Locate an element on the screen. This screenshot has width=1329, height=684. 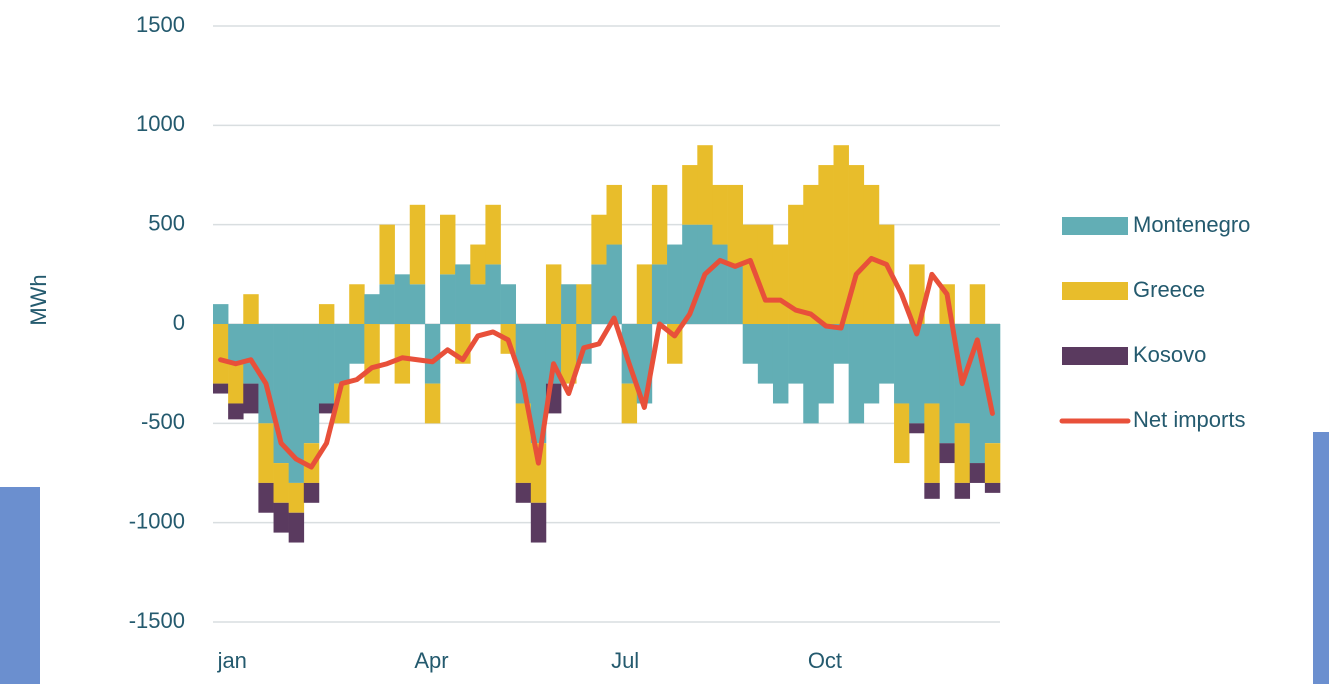
legend-label: Kosovo is located at coordinates (1169, 354).